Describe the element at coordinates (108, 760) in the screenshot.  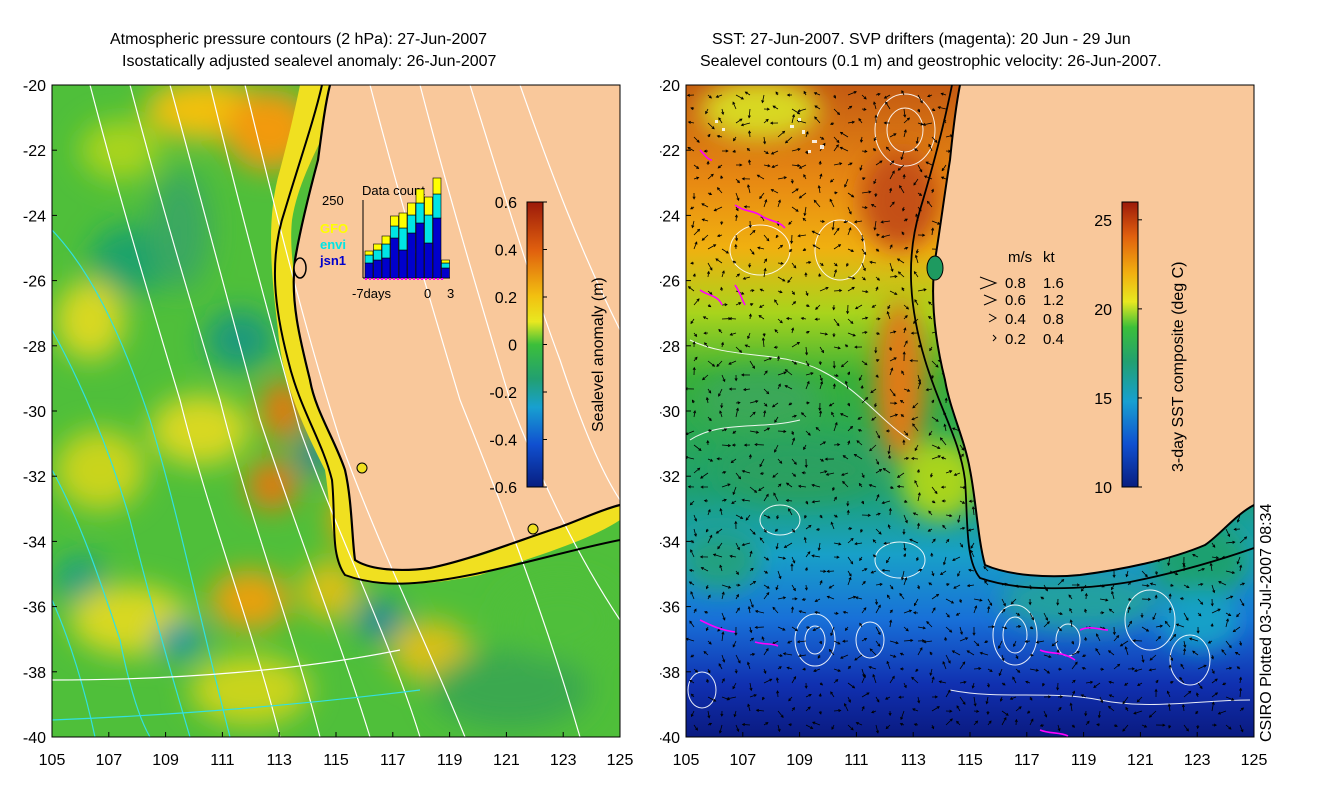
I see `left-xtick-label: 107` at that location.